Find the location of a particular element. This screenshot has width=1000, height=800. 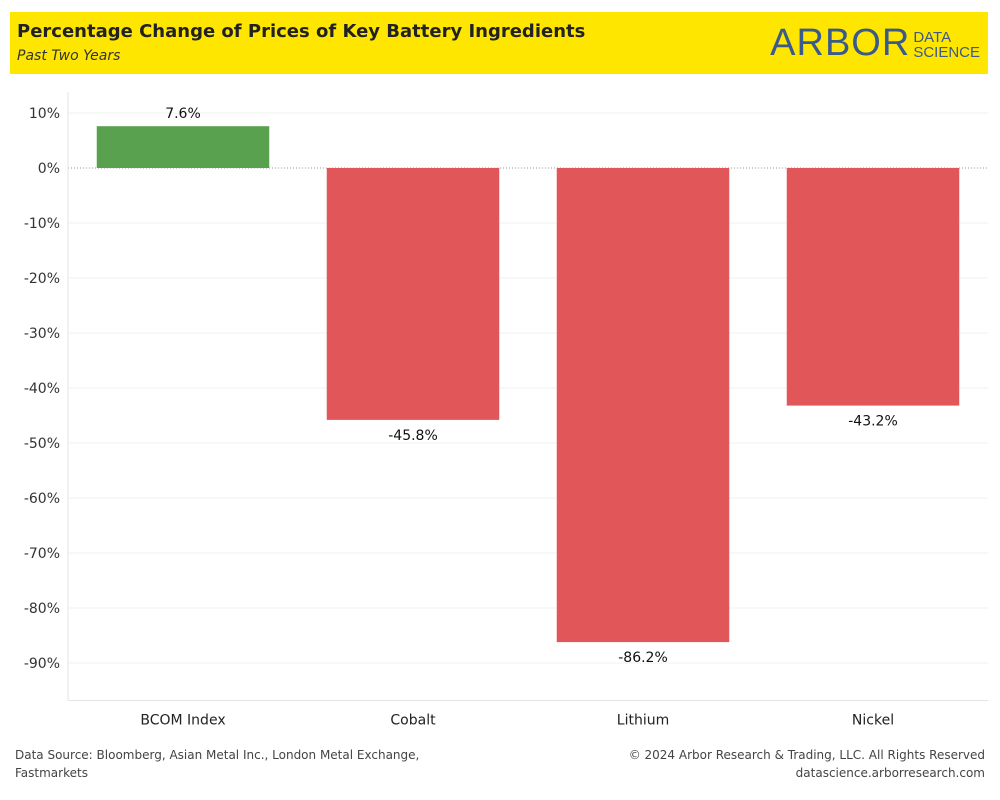

y-tick-label: -50% is located at coordinates (42, 444).